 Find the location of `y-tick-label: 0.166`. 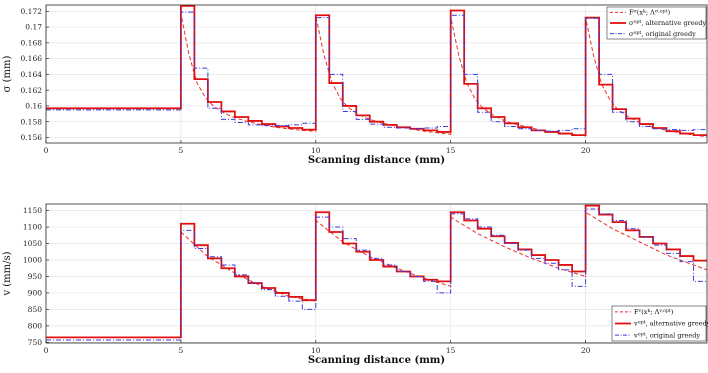

y-tick-label: 0.166 is located at coordinates (32, 58).